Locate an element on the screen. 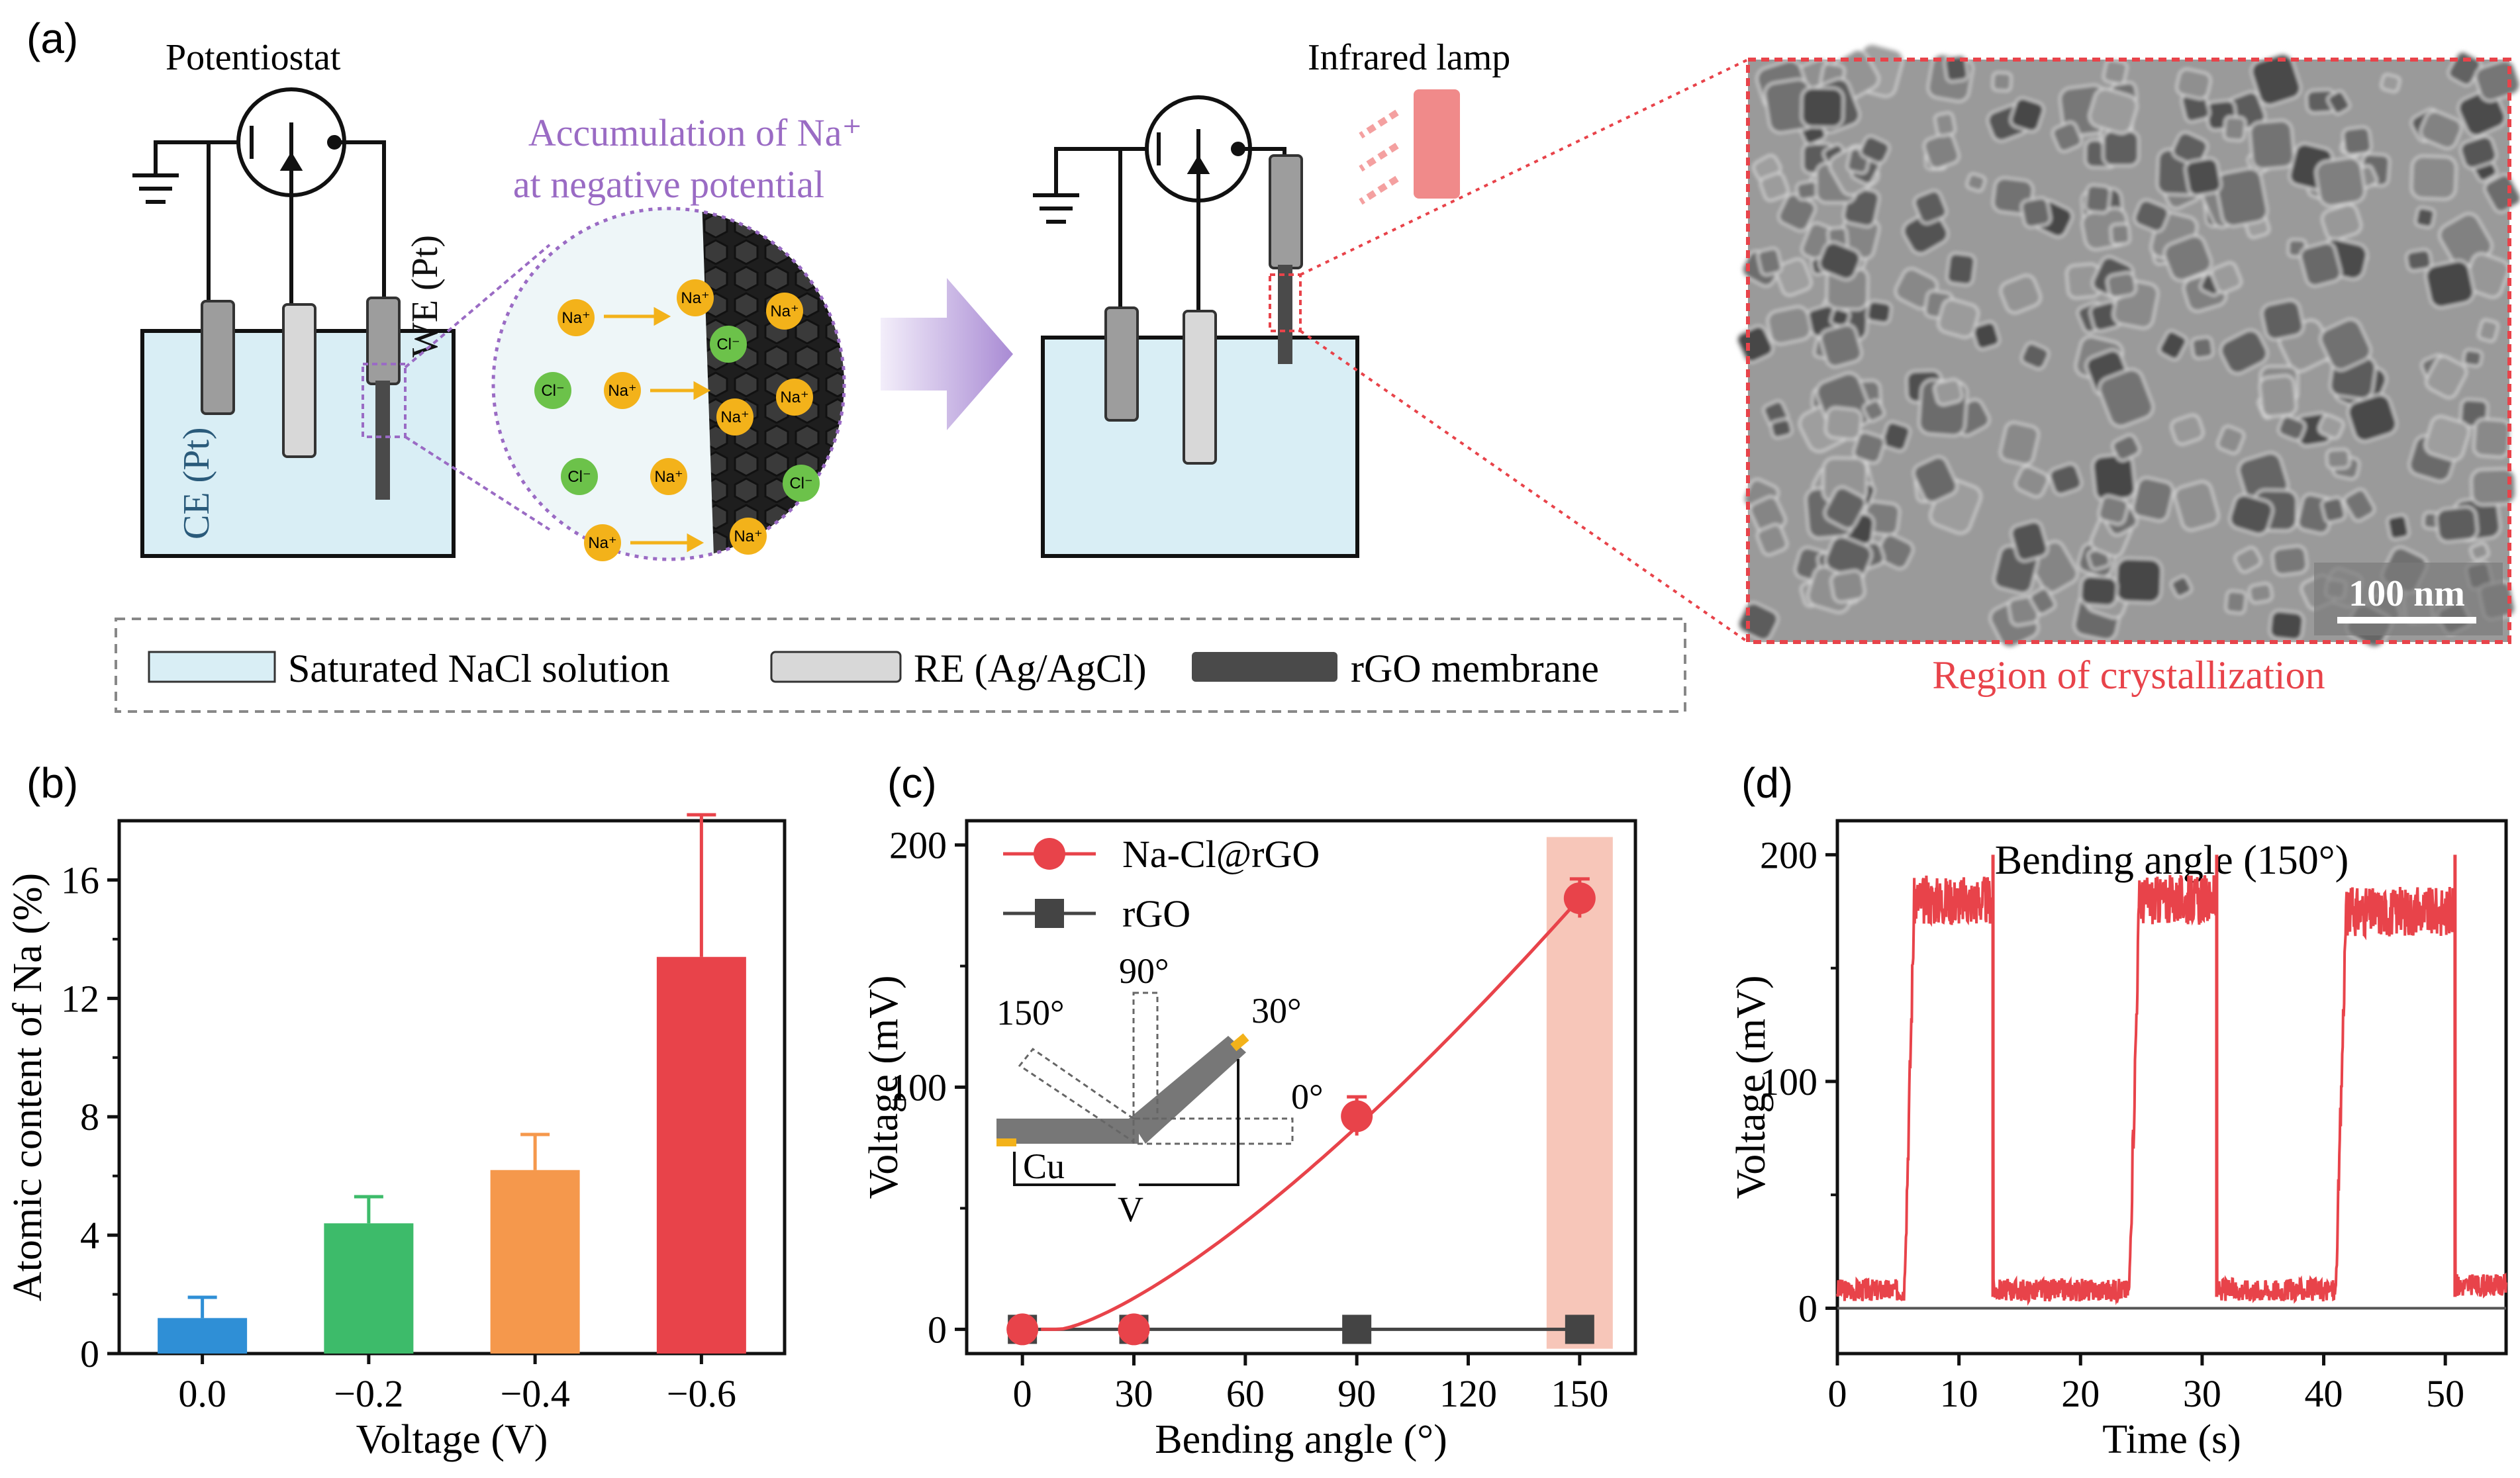  legend-rgo: rGO membrane is located at coordinates (1475, 668).